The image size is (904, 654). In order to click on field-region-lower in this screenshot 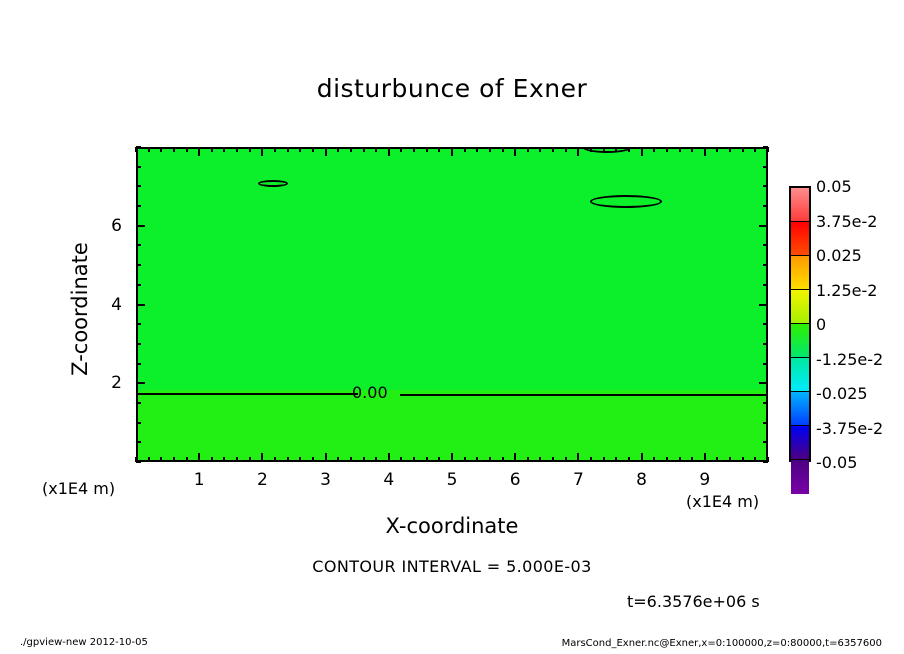, I will do `click(452, 425)`.